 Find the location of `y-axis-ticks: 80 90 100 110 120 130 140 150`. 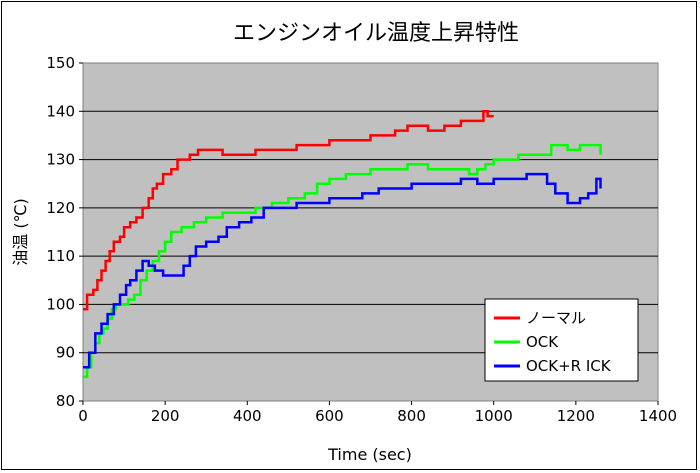

y-axis-ticks: 80 90 100 110 120 130 140 150 is located at coordinates (64, 232).